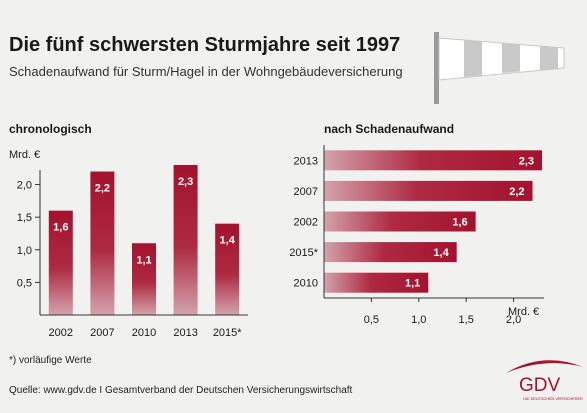  What do you see at coordinates (389, 129) in the screenshot?
I see `right-chart-title: nach Schadenaufwand` at bounding box center [389, 129].